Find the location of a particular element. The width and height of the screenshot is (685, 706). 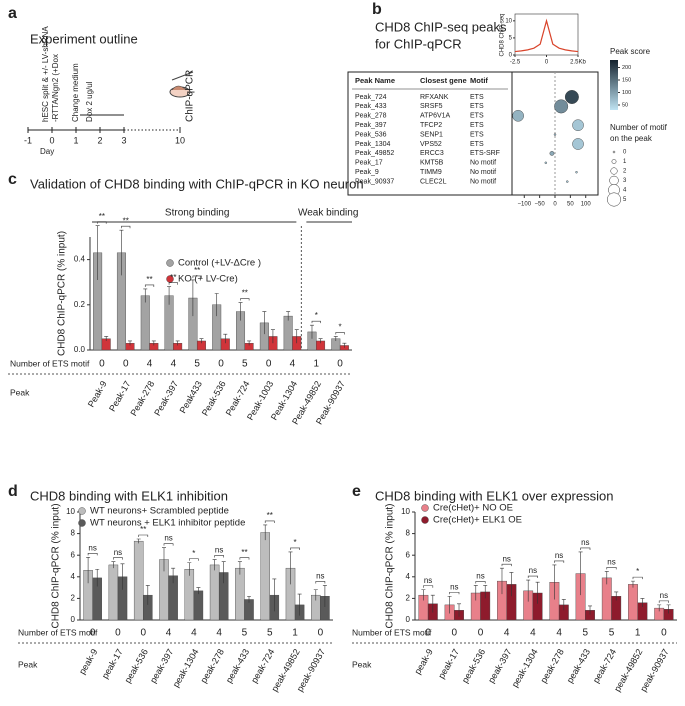

chart-title: CHD8 binding with ELK1 over expression is located at coordinates (494, 495).